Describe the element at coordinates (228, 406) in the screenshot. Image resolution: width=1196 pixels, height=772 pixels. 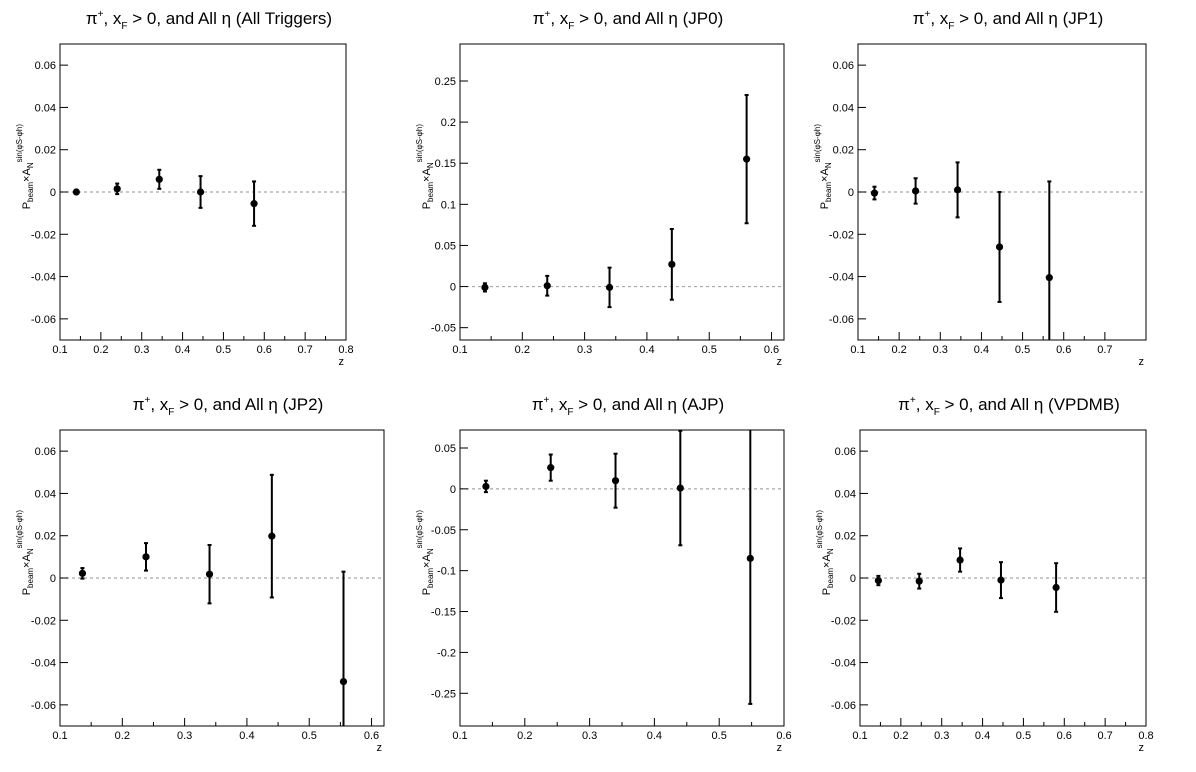
I see `chart-title: π+, xF > 0, and All η (JP2)` at that location.